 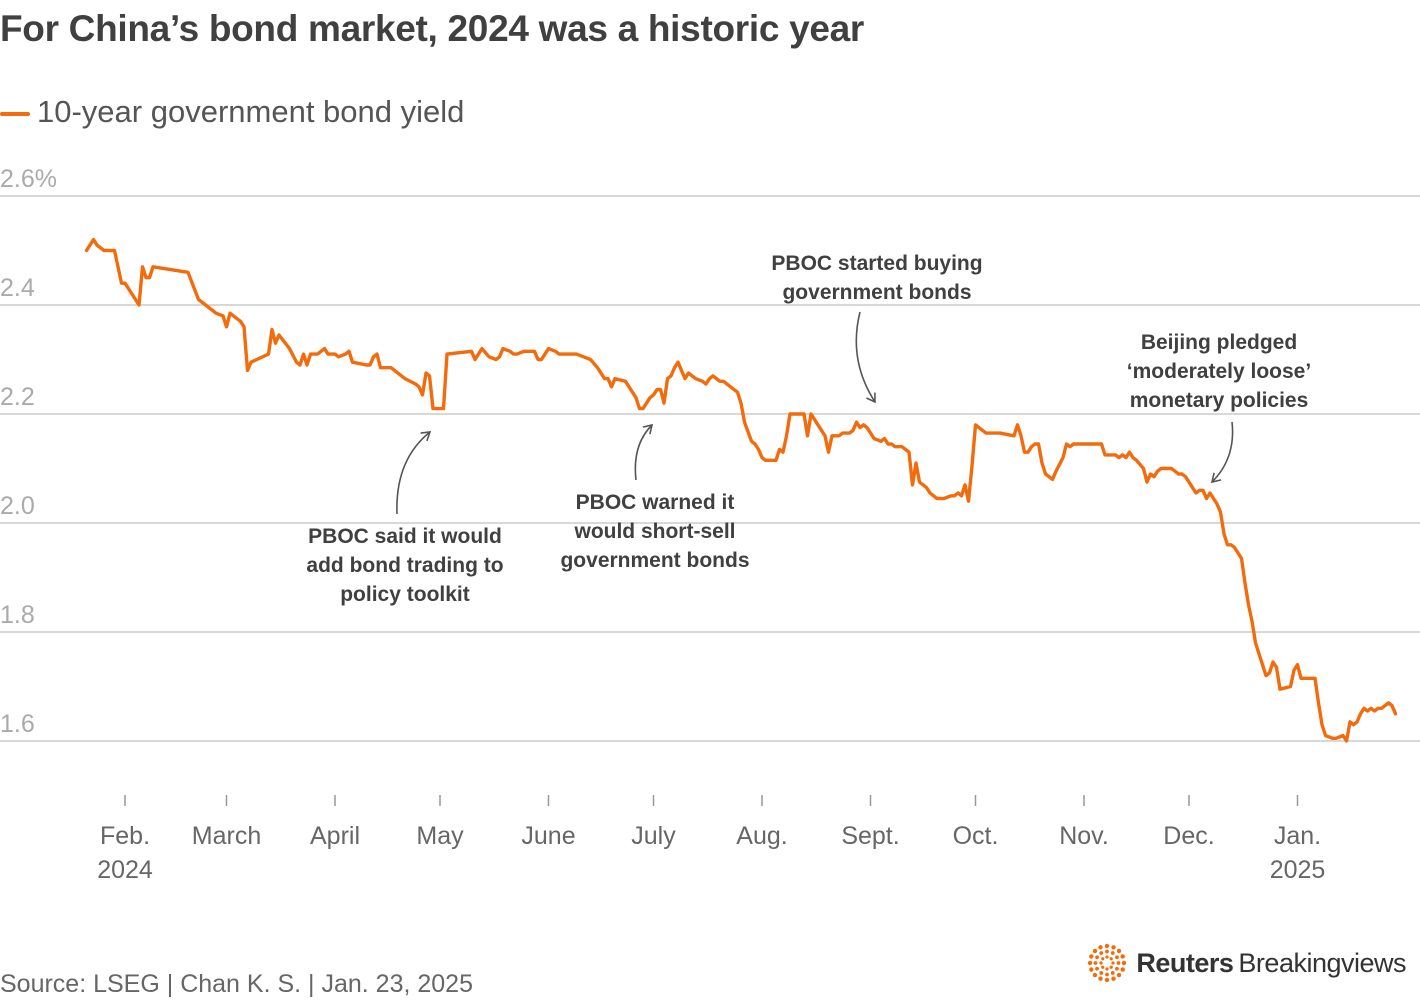 I want to click on brand-name-breakingviews: Breakingviews, so click(x=1322, y=962).